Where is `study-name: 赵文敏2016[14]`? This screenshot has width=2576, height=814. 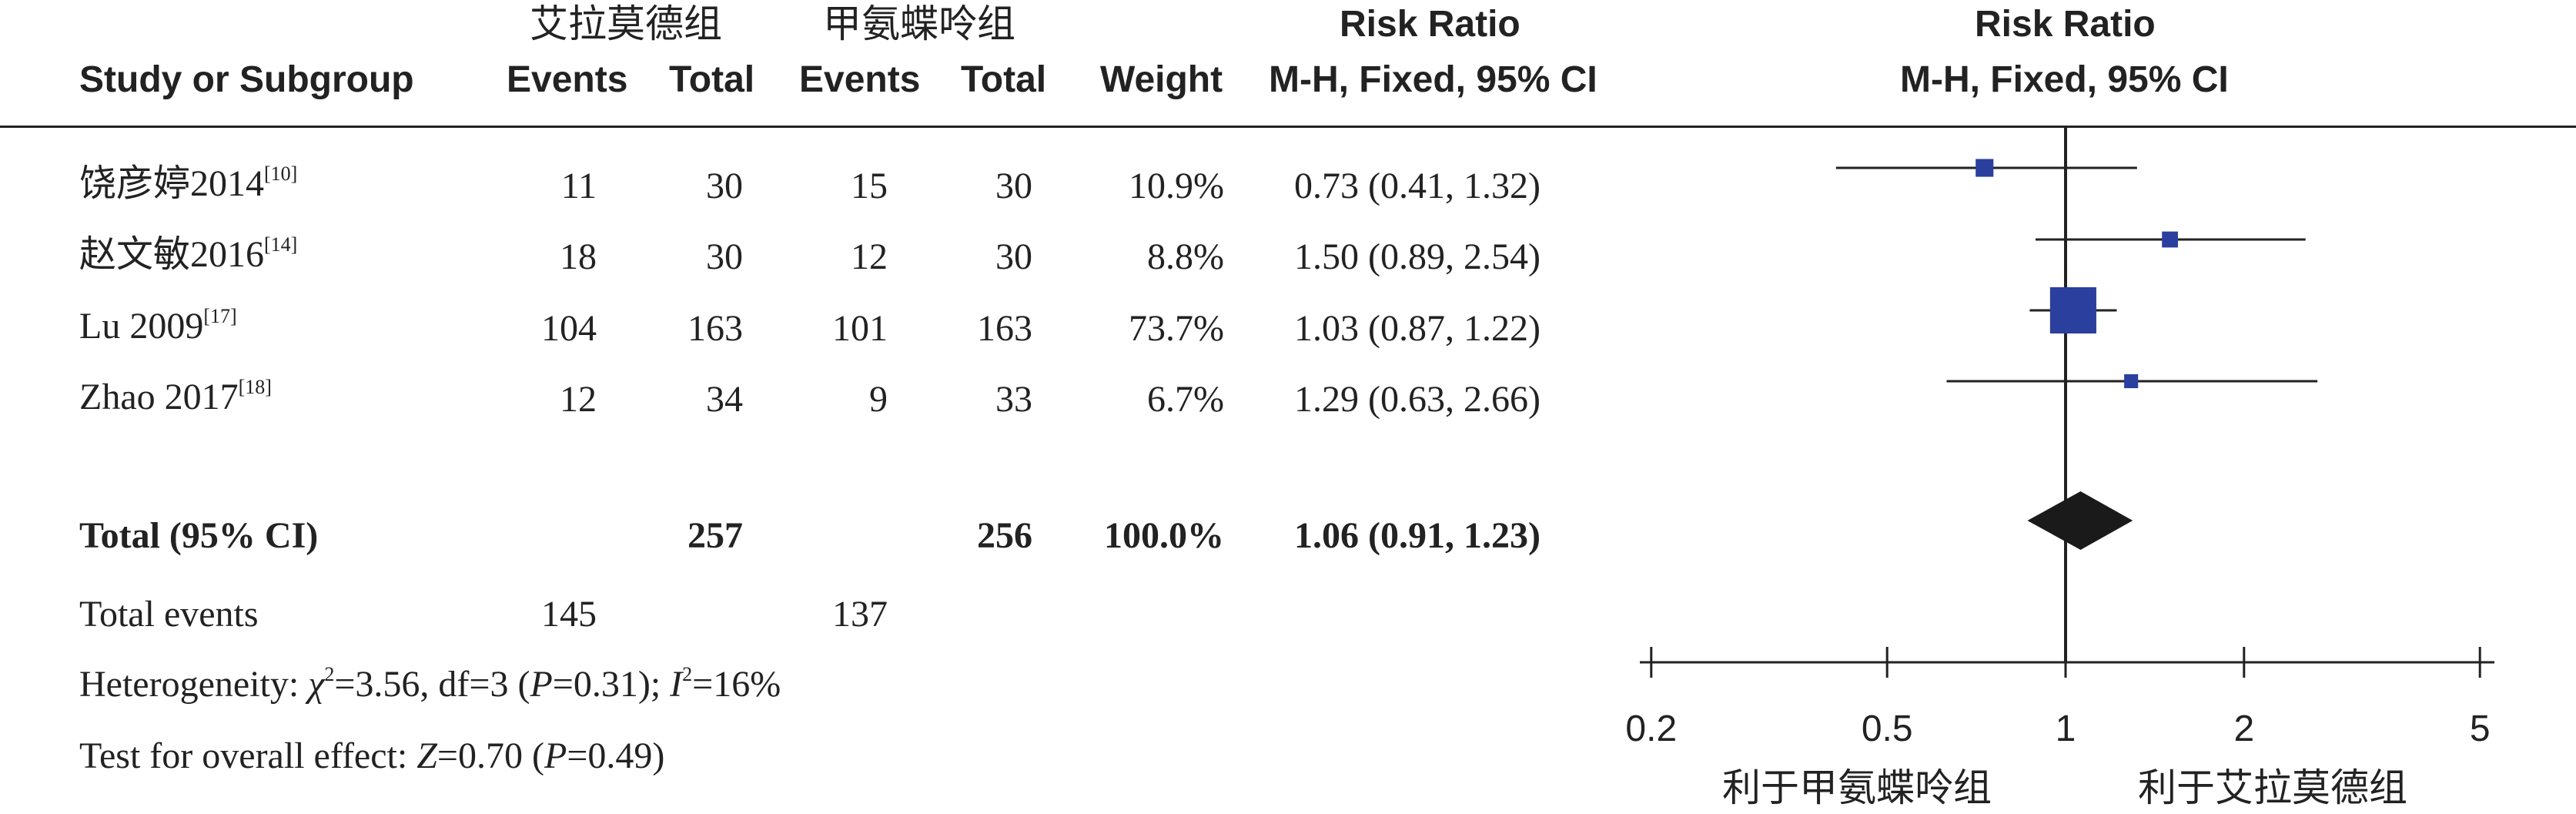
study-name: 赵文敏2016[14] is located at coordinates (188, 254).